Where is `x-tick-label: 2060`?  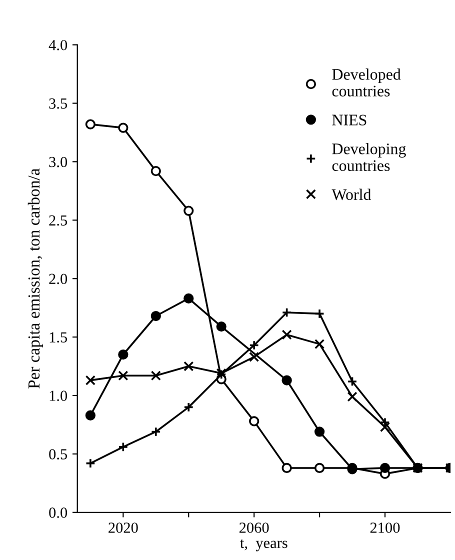
x-tick-label: 2060 is located at coordinates (254, 527).